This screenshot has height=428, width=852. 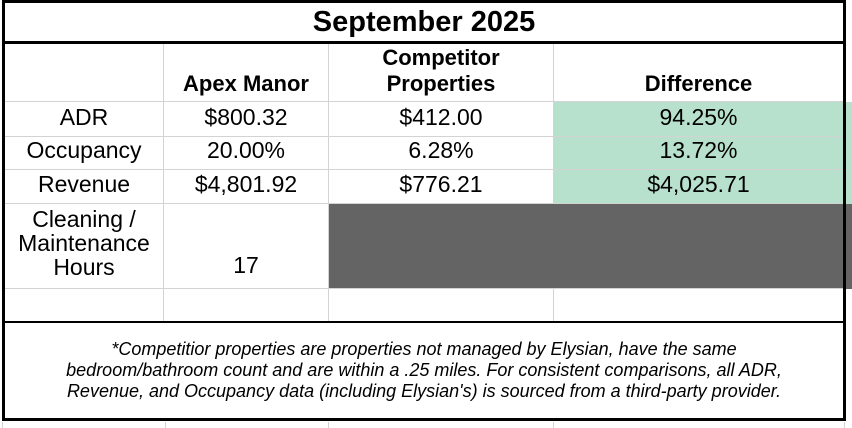 I want to click on cell-adr-apex: $800.32, so click(x=246, y=119).